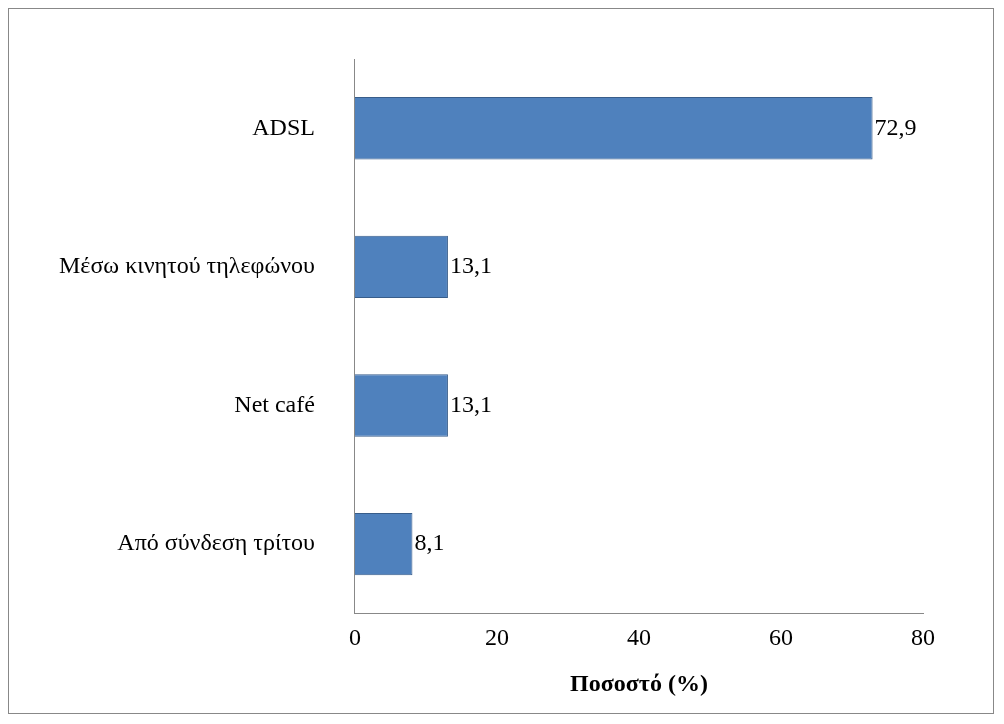 The width and height of the screenshot is (1004, 724). Describe the element at coordinates (429, 542) in the screenshot. I see `data-label: 8,1` at that location.